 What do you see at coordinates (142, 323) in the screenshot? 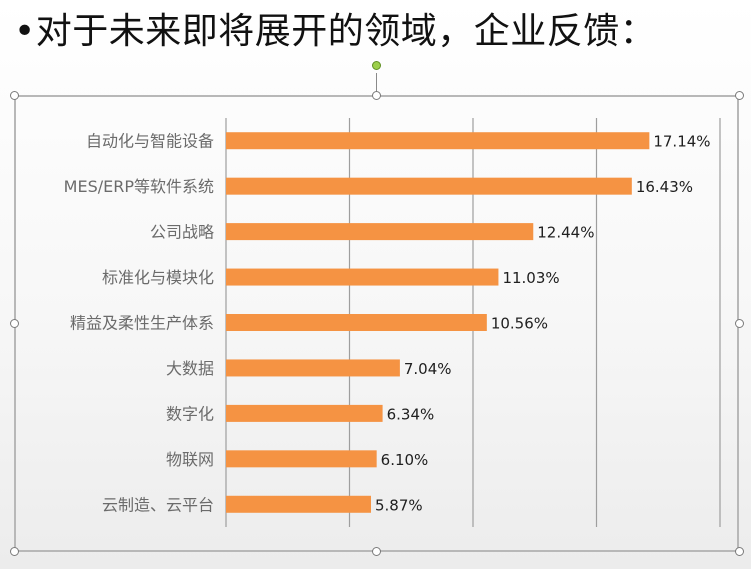
I see `category-label-4: 精益及柔性生产体系` at bounding box center [142, 323].